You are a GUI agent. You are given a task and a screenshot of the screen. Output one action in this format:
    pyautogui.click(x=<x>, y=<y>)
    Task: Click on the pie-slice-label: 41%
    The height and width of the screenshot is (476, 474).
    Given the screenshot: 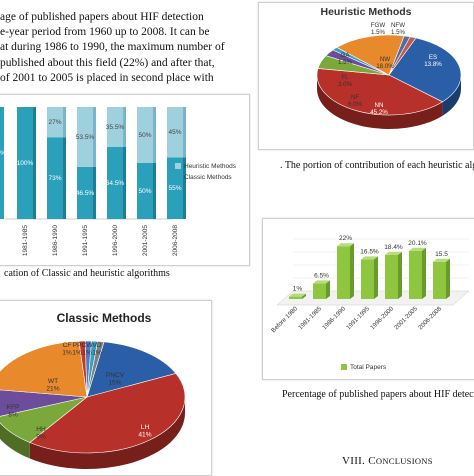 What is the action you would take?
    pyautogui.click(x=144, y=435)
    